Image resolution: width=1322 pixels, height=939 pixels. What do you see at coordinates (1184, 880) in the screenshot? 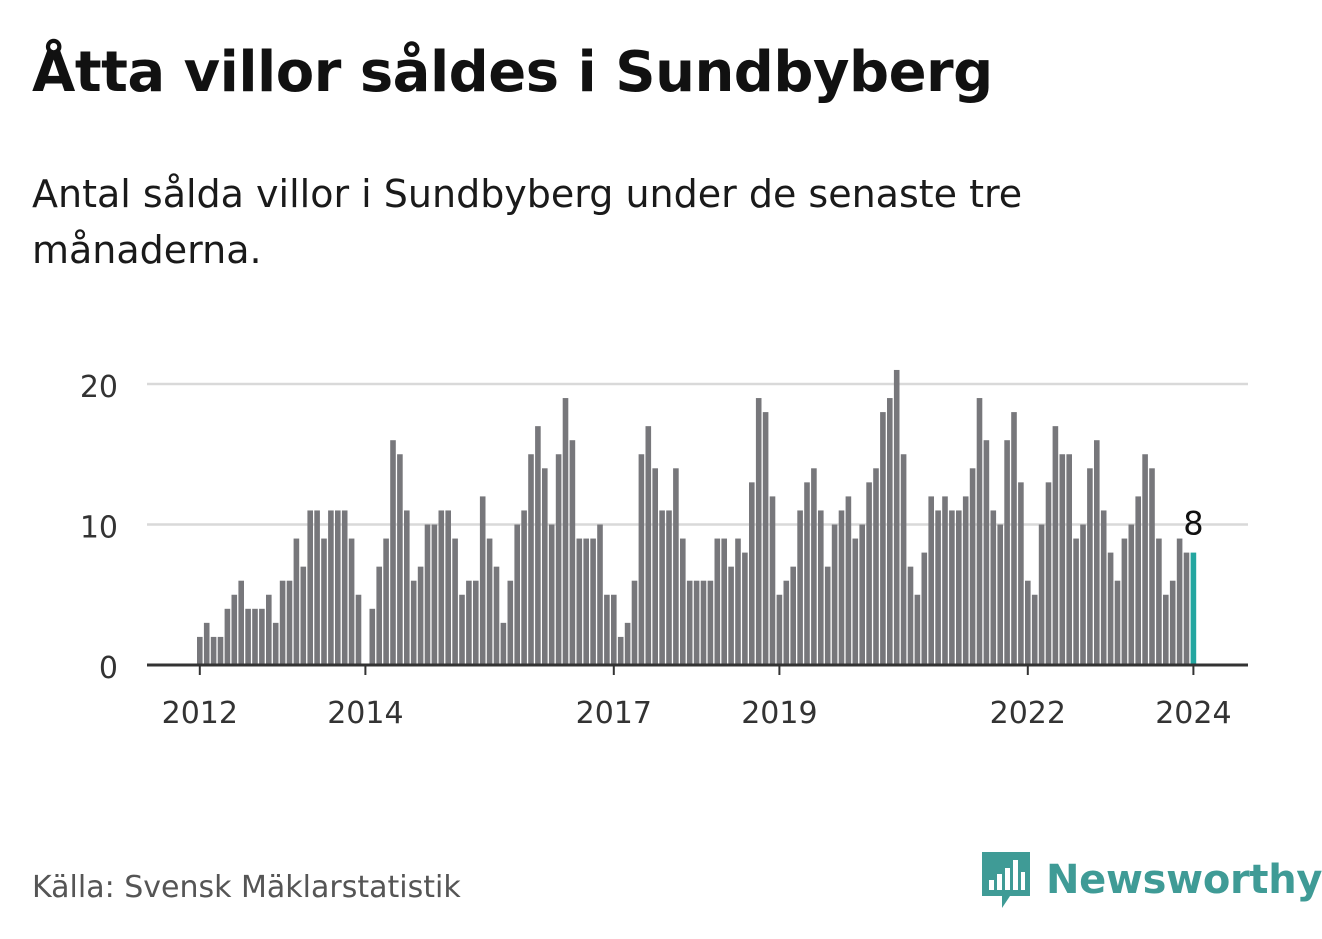
I see `brand-name: Newsworthy` at bounding box center [1184, 880].